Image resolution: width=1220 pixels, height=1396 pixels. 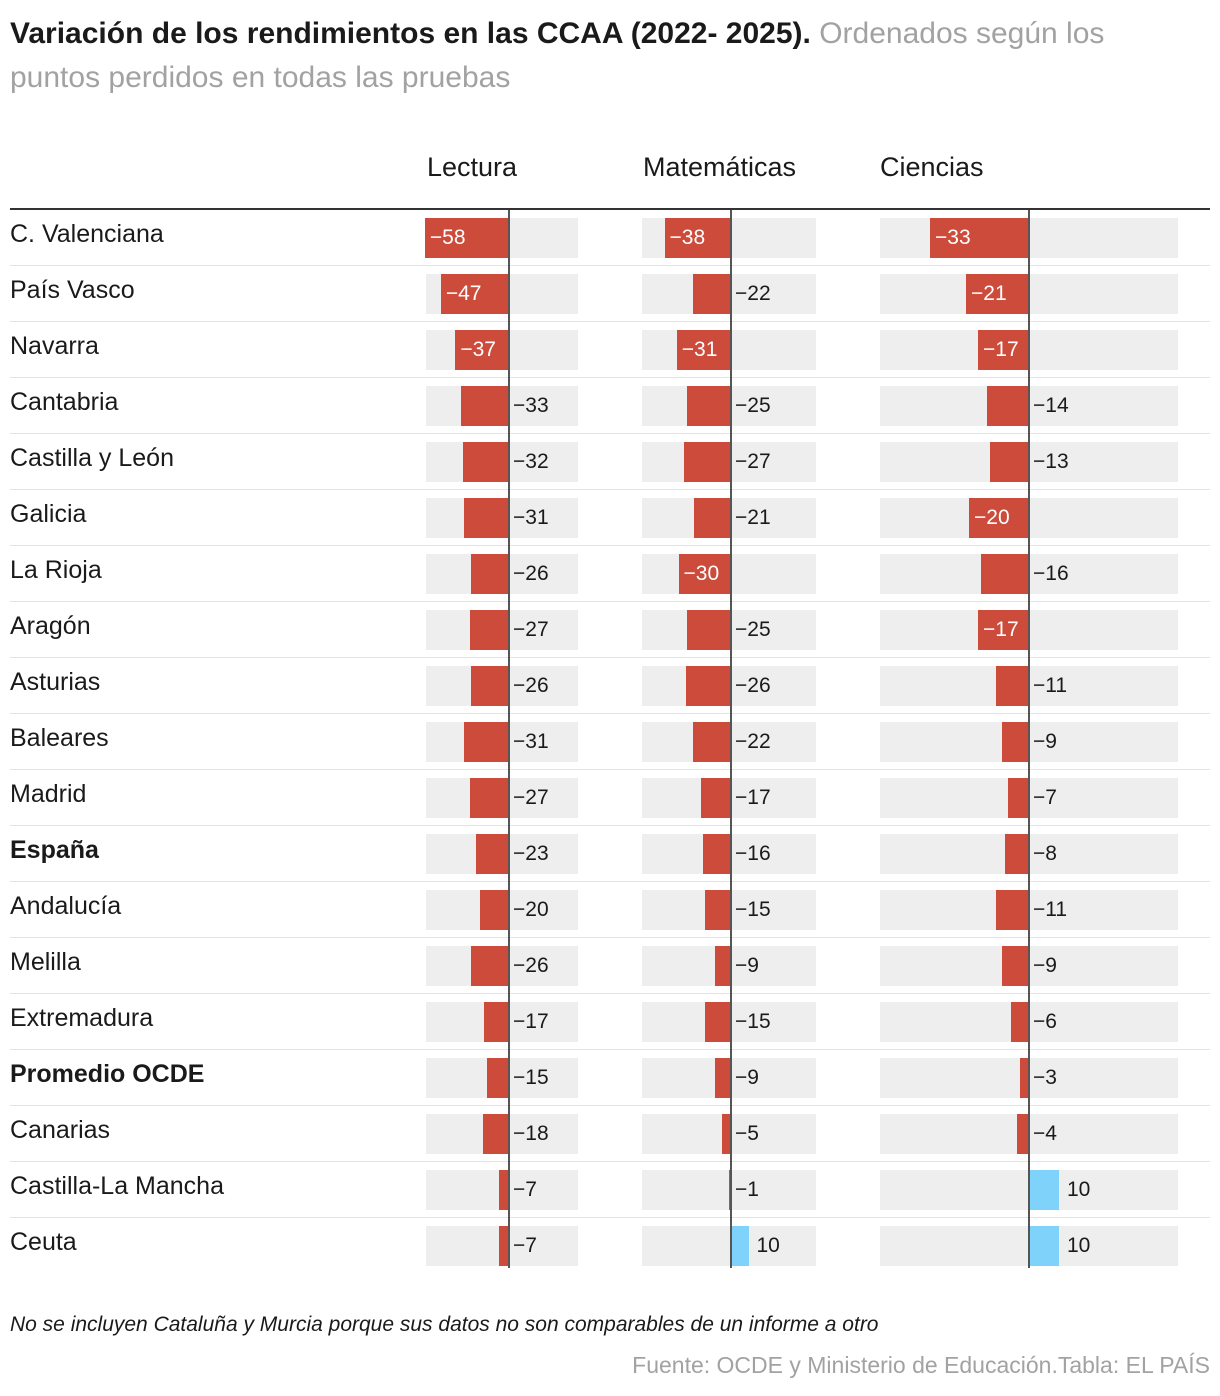 What do you see at coordinates (59, 738) in the screenshot?
I see `row-label-baleares: Baleares` at bounding box center [59, 738].